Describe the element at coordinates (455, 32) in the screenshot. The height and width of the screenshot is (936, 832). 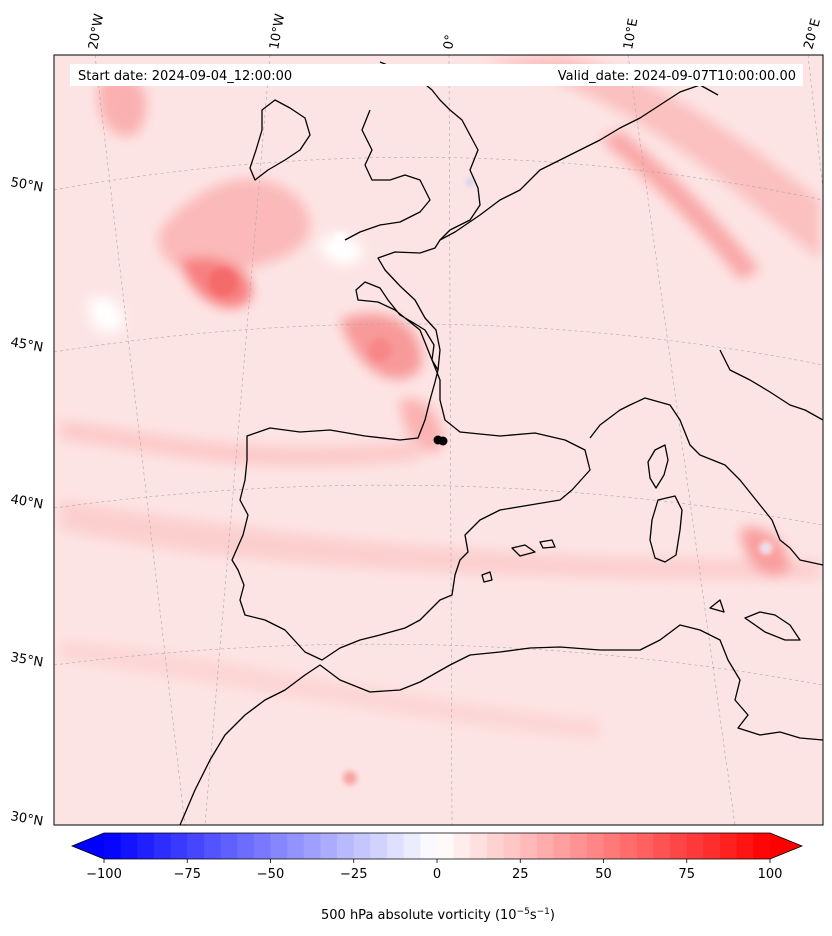
I see `longitude-labels: 20°W 10°W 0° 10°E 20°E` at that location.